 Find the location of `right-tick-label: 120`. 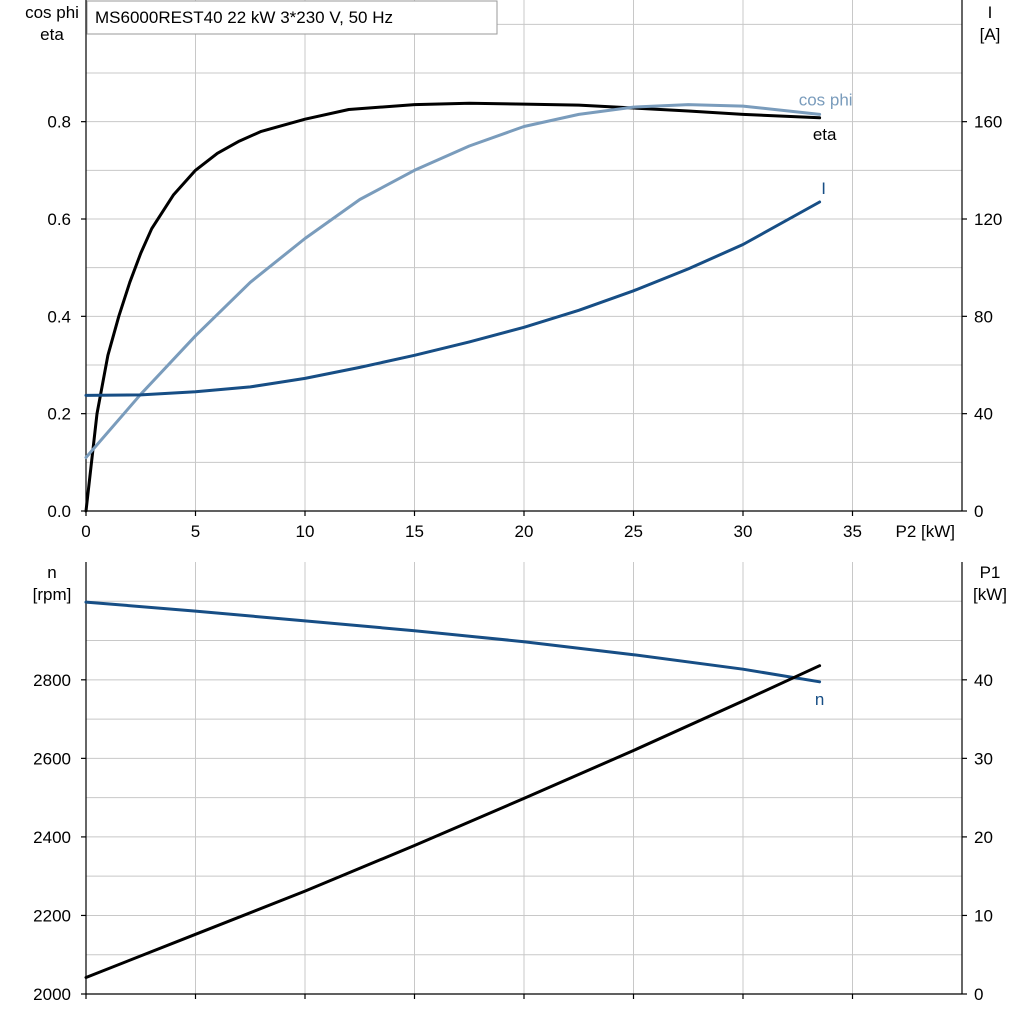

right-tick-label: 120 is located at coordinates (988, 219).